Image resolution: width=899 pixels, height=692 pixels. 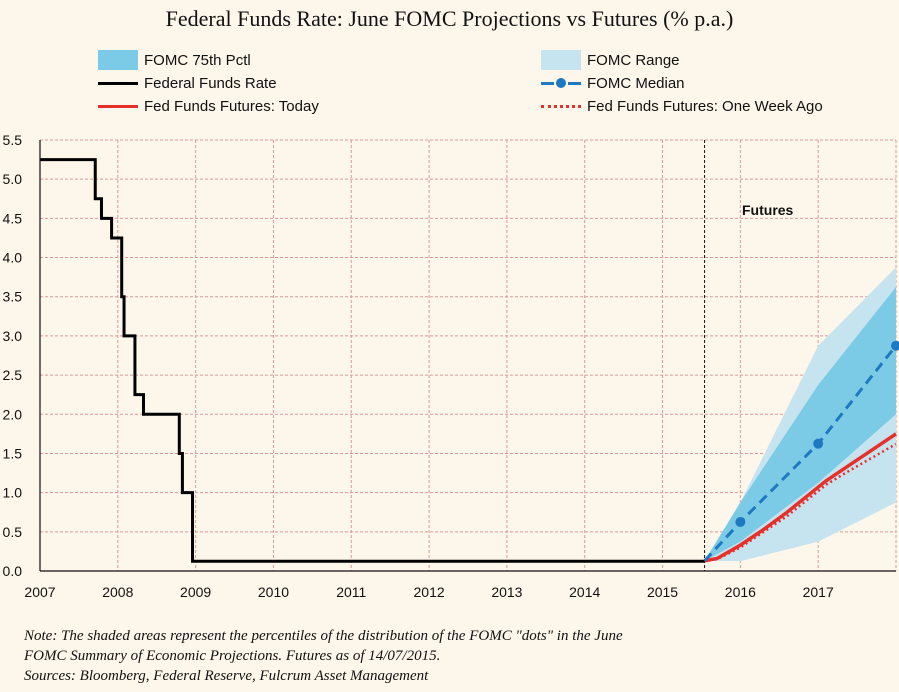 I want to click on y-tick-label-7: 3.5, so click(x=13, y=297).